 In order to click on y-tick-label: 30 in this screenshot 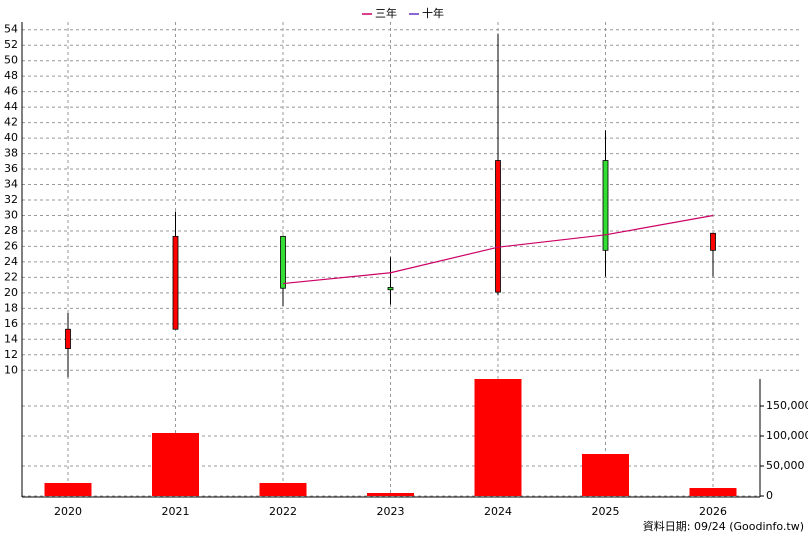, I will do `click(11, 214)`.